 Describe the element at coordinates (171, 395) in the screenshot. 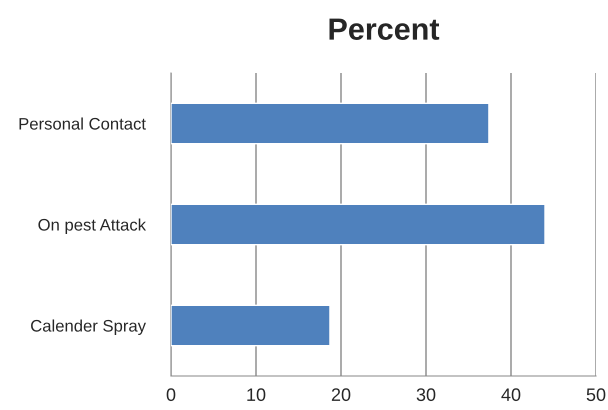

I see `x-tick-label: 0` at that location.